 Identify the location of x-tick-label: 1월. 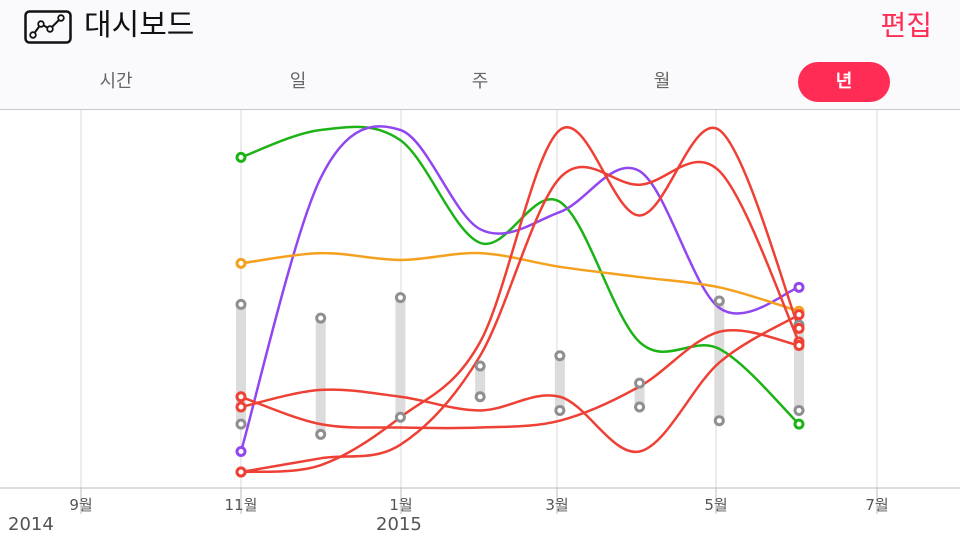
(400, 505).